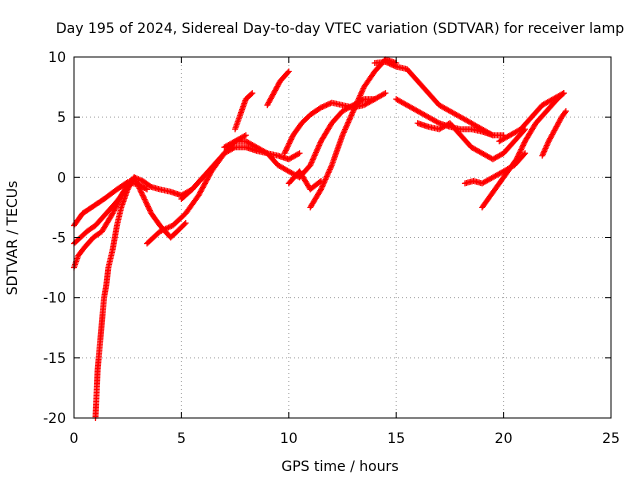  I want to click on y-tick-label: 5, so click(61, 118).